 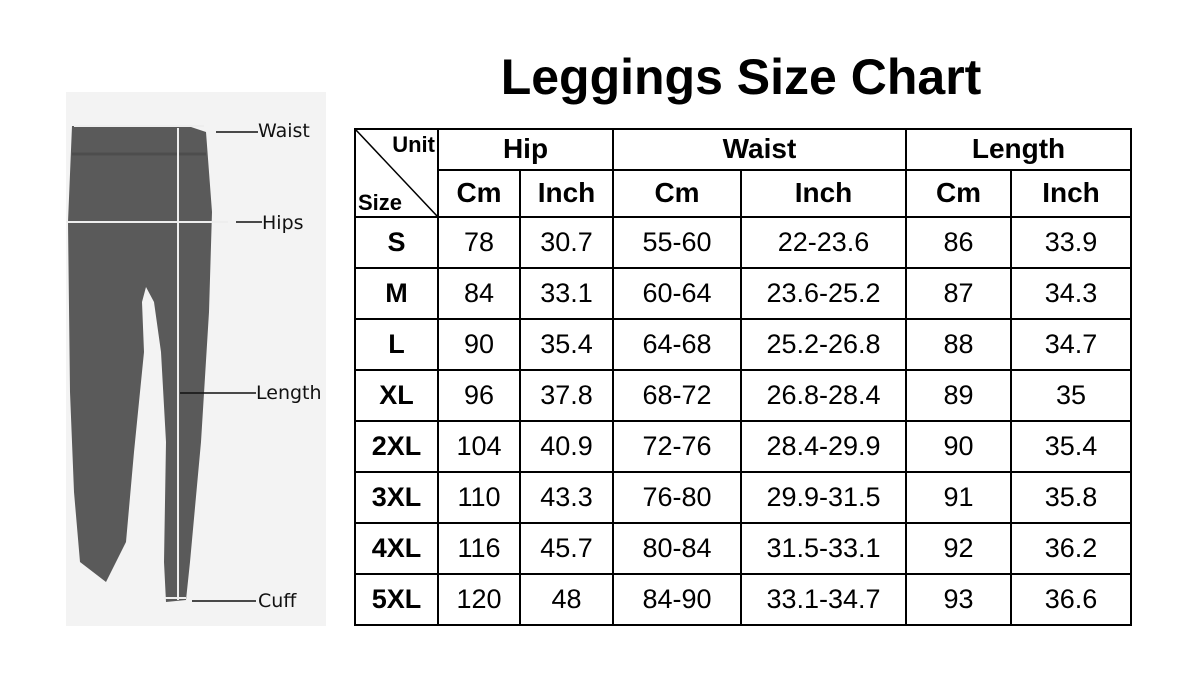 What do you see at coordinates (380, 202) in the screenshot?
I see `size-label: Size` at bounding box center [380, 202].